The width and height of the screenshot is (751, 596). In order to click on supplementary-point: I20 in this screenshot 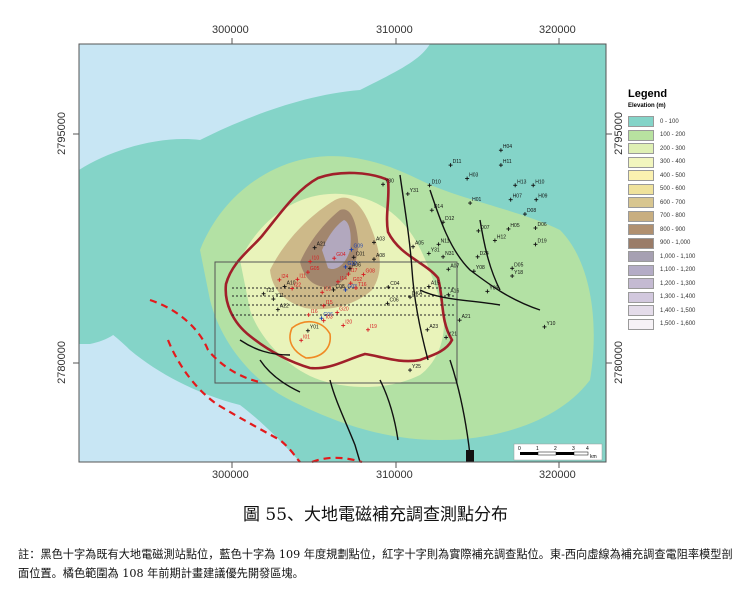, I will do `click(346, 323)`.